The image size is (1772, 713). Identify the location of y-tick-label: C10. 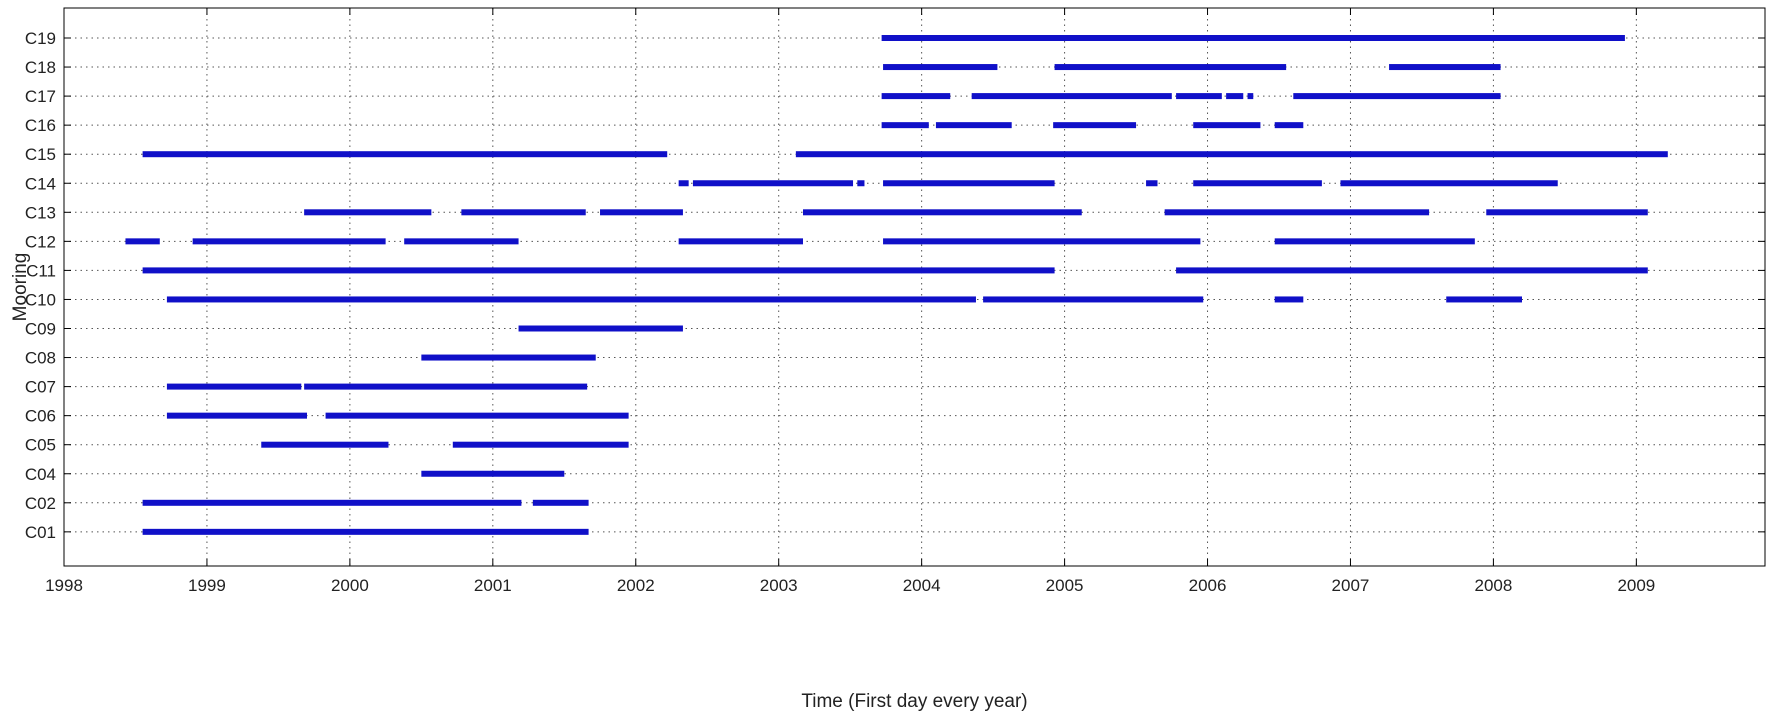
(40, 299).